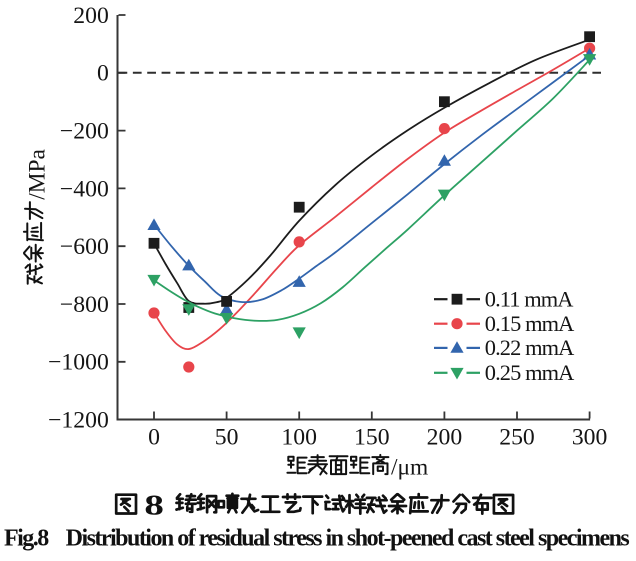  Describe the element at coordinates (409, 467) in the screenshot. I see `svg-text: /μm` at that location.